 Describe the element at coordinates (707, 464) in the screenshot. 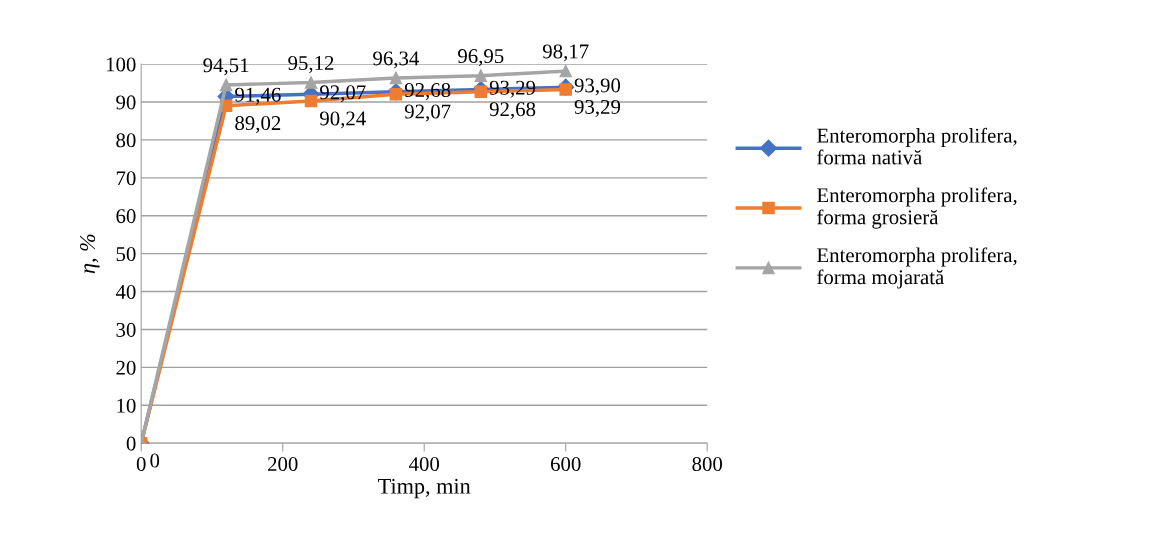

I see `x-tick-label: 800` at that location.